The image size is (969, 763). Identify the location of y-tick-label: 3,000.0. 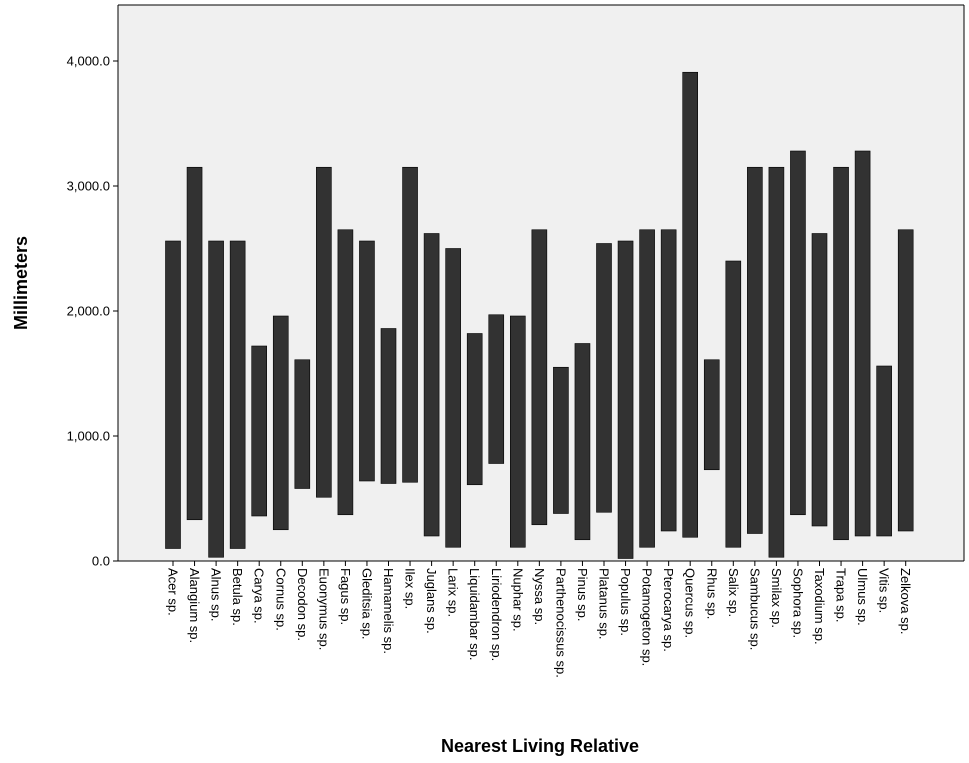
(88, 186).